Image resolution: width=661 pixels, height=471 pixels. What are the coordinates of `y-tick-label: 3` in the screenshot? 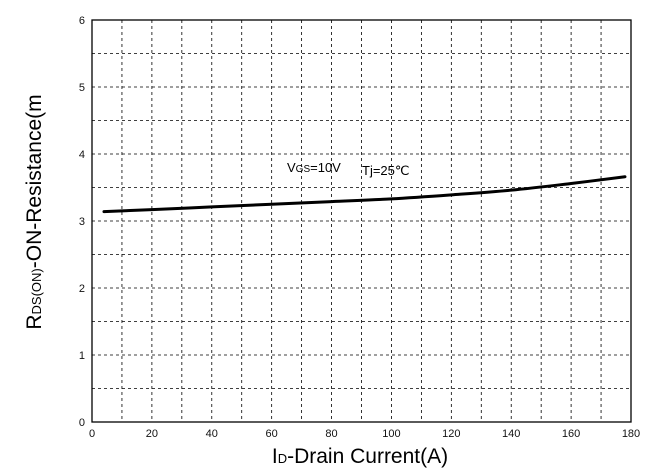 It's located at (82, 222).